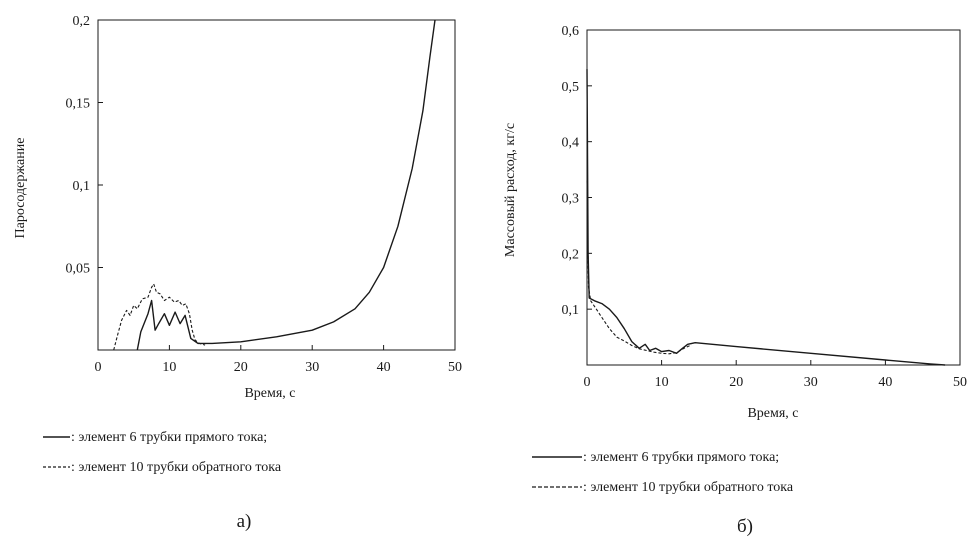 The width and height of the screenshot is (967, 545). What do you see at coordinates (20, 188) in the screenshot?
I see `y-axis-label-a: Паросодержание` at bounding box center [20, 188].